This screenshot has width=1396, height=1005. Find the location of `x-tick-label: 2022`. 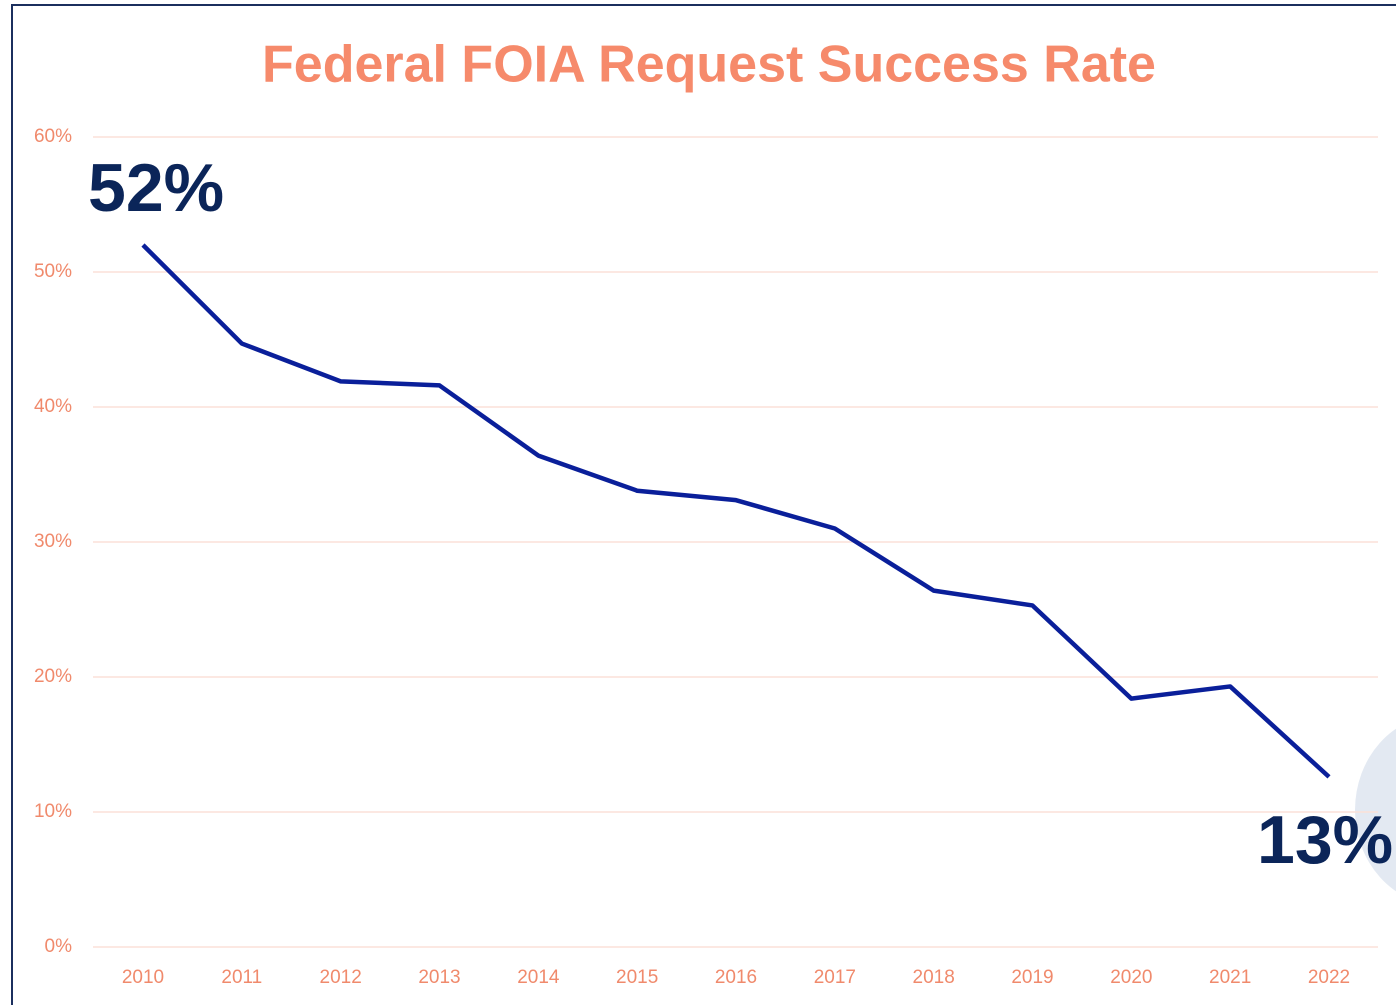

x-tick-label: 2022 is located at coordinates (1329, 977).